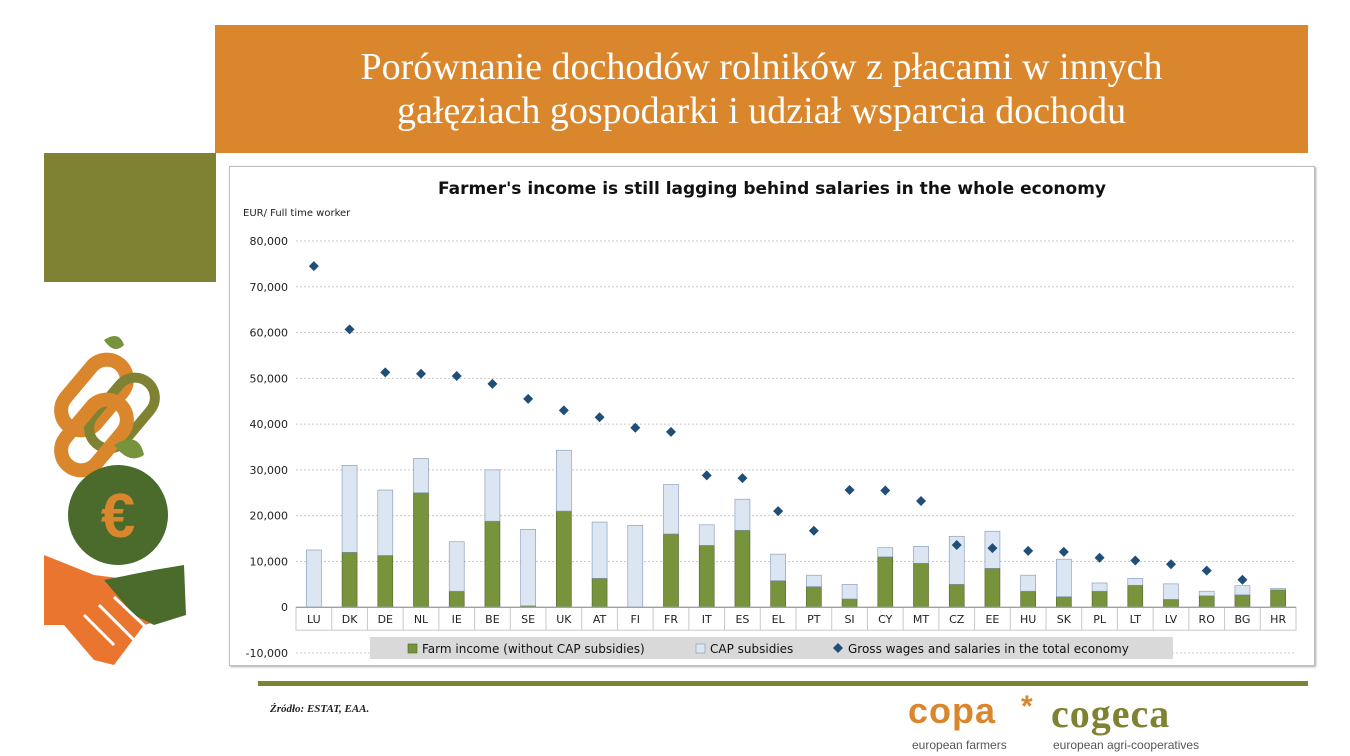  I want to click on x-tick-label: SI, so click(849, 619).